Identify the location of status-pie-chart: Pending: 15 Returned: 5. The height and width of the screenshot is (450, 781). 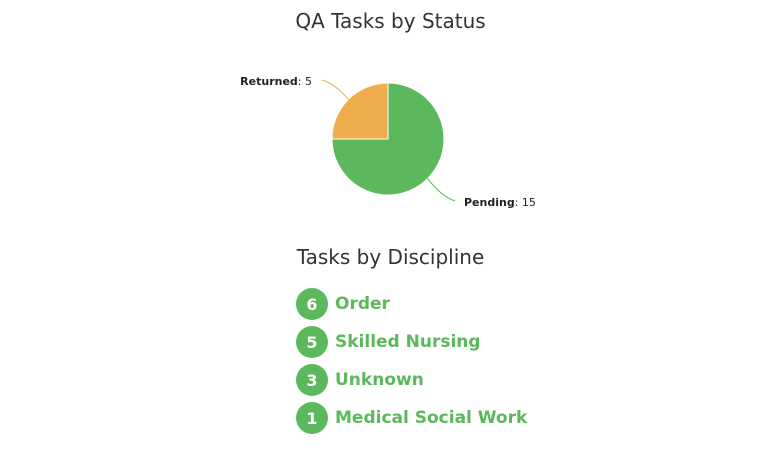
(388, 142).